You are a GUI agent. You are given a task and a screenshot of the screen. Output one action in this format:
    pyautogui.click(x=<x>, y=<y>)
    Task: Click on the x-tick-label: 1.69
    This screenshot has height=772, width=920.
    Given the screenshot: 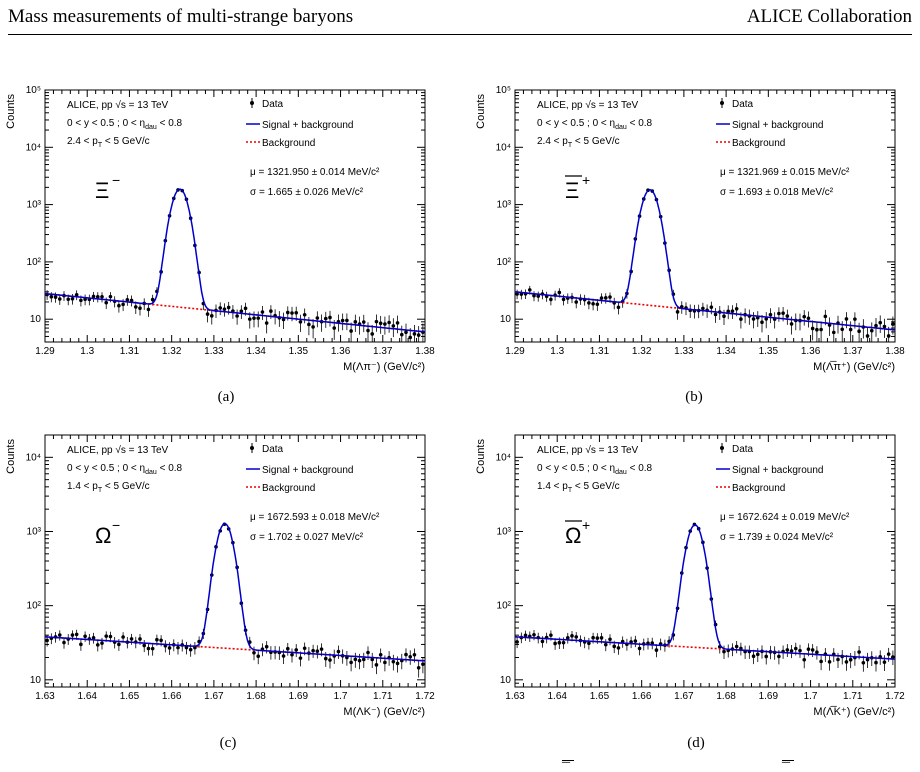 What is the action you would take?
    pyautogui.click(x=769, y=696)
    